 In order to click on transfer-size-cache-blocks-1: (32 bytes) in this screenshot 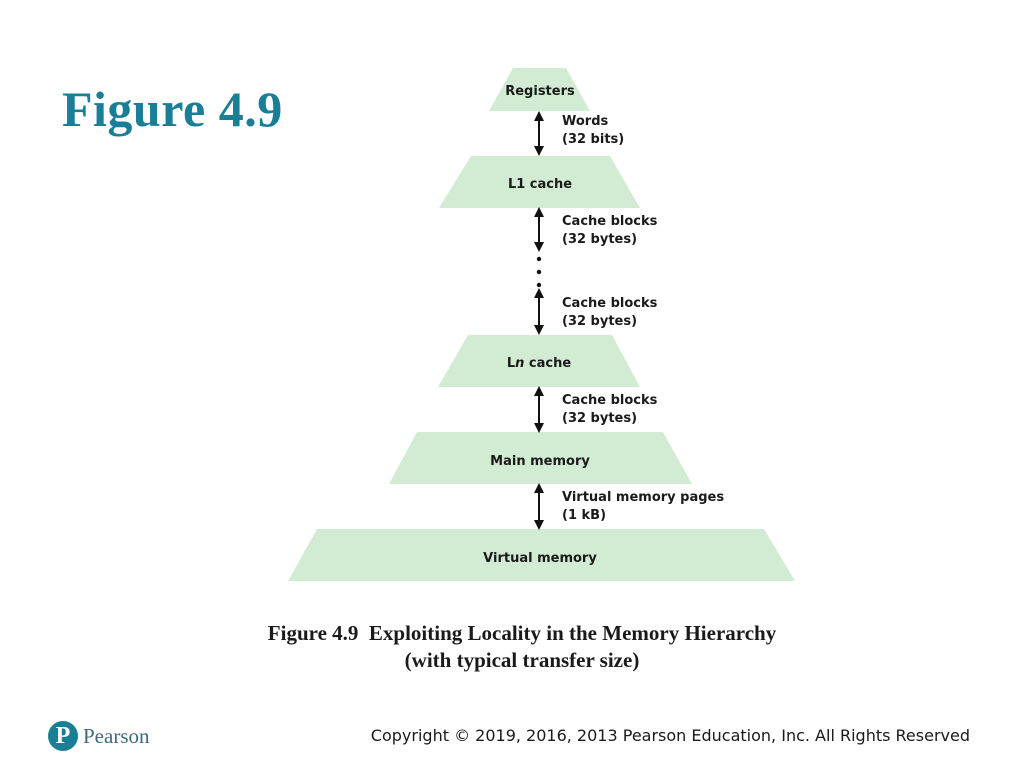, I will do `click(599, 239)`.